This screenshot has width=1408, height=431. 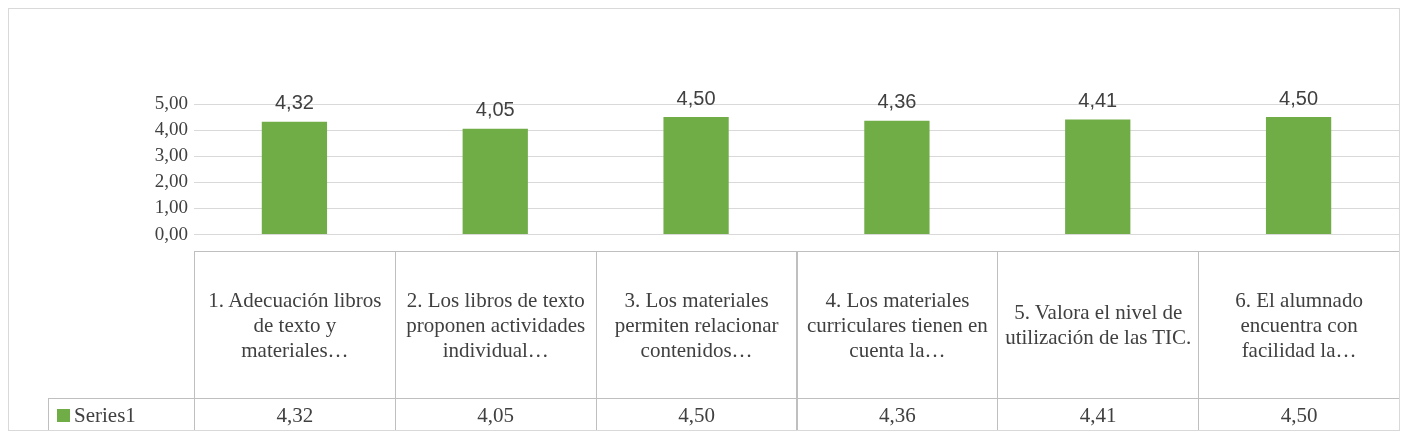 I want to click on x-tick-label: 5. Valora el nivel de utilización de las TIC., so click(x=1098, y=325).